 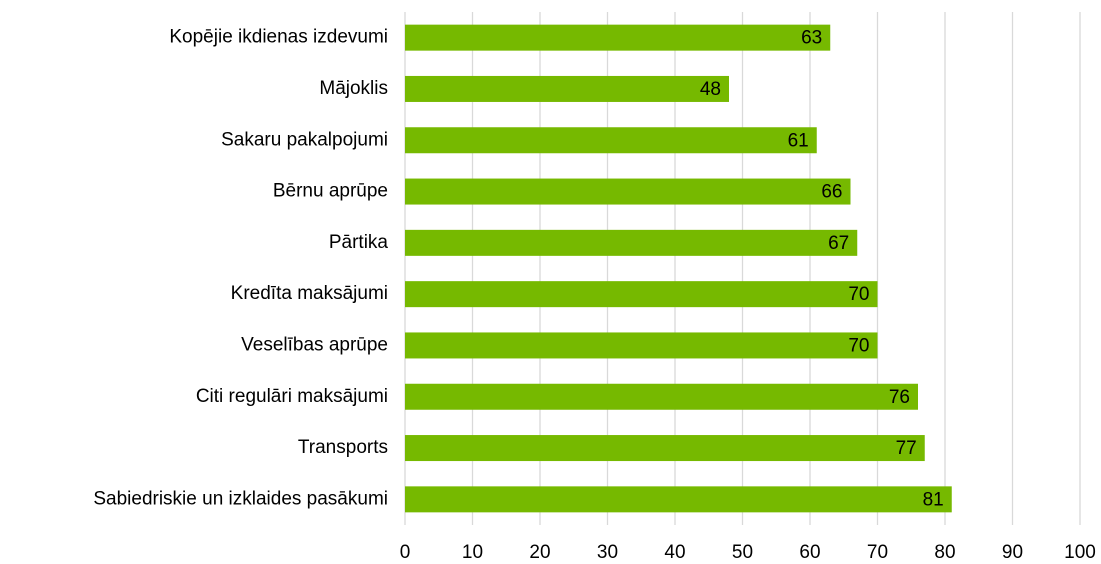 What do you see at coordinates (539, 552) in the screenshot?
I see `x-tick-label: 20` at bounding box center [539, 552].